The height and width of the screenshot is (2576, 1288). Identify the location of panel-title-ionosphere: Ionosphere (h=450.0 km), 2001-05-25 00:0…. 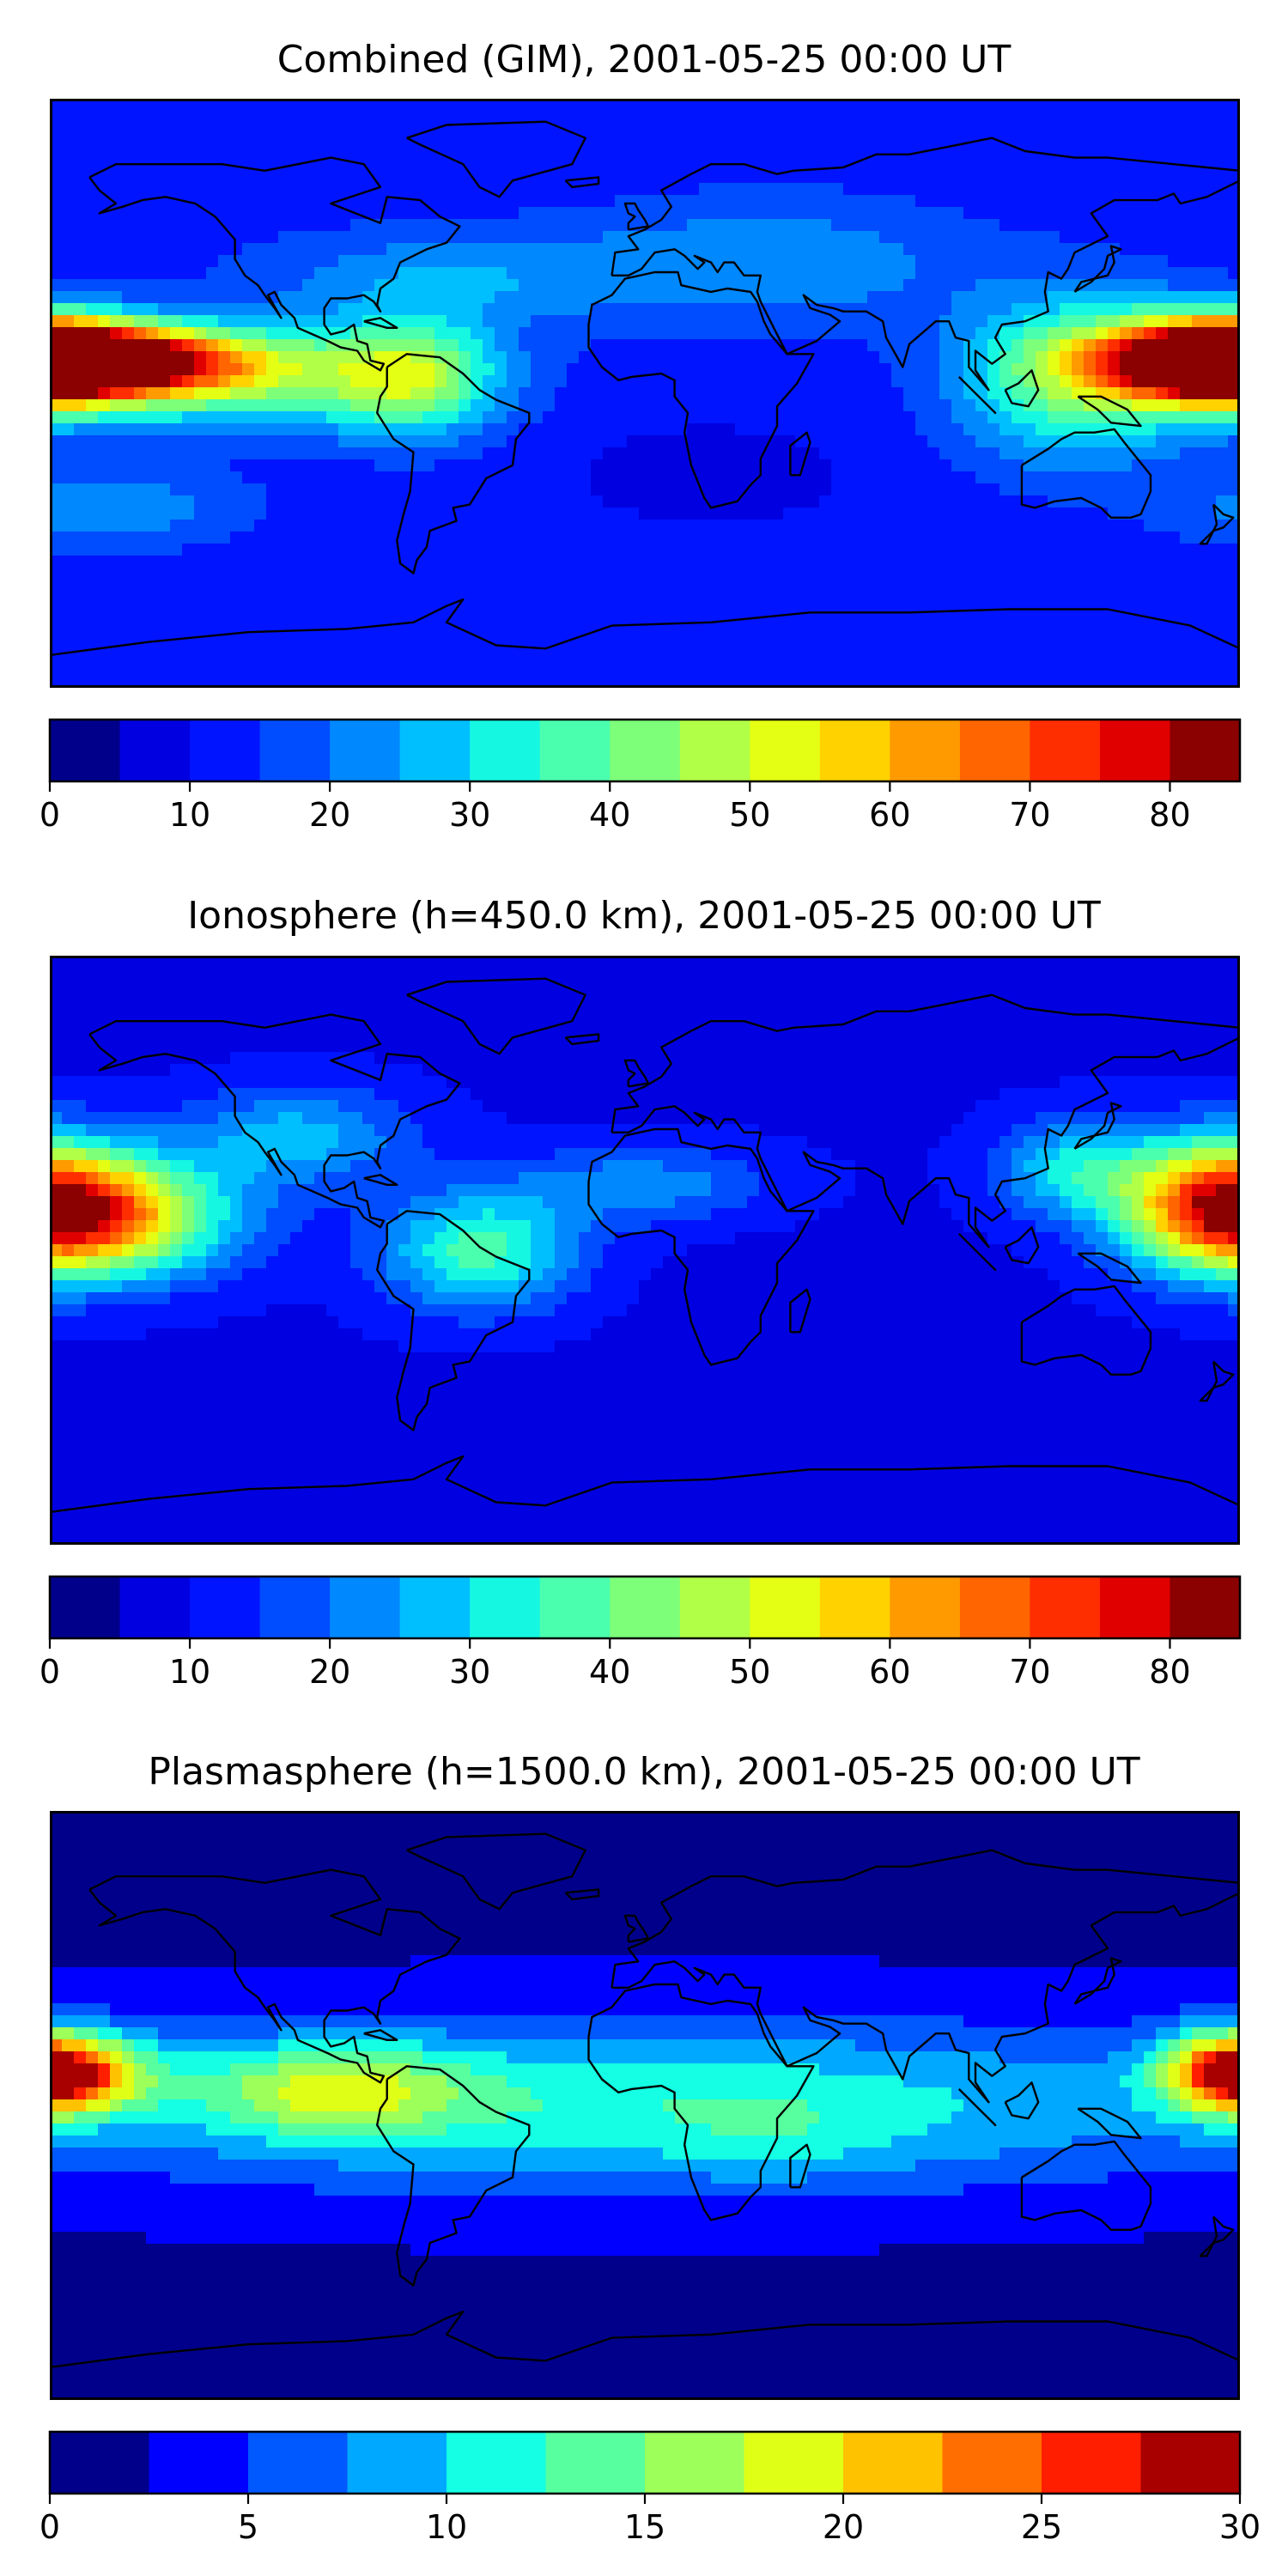
(644, 916).